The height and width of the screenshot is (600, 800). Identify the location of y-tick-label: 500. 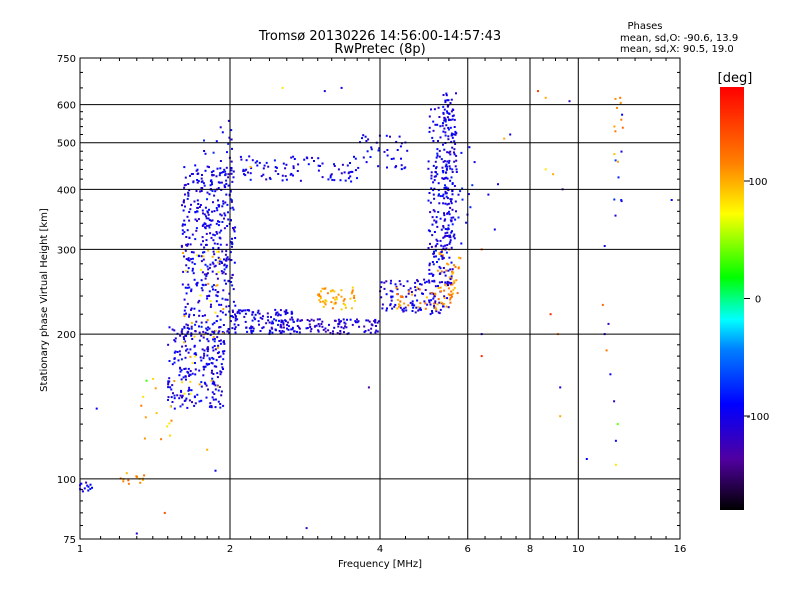
(66, 144).